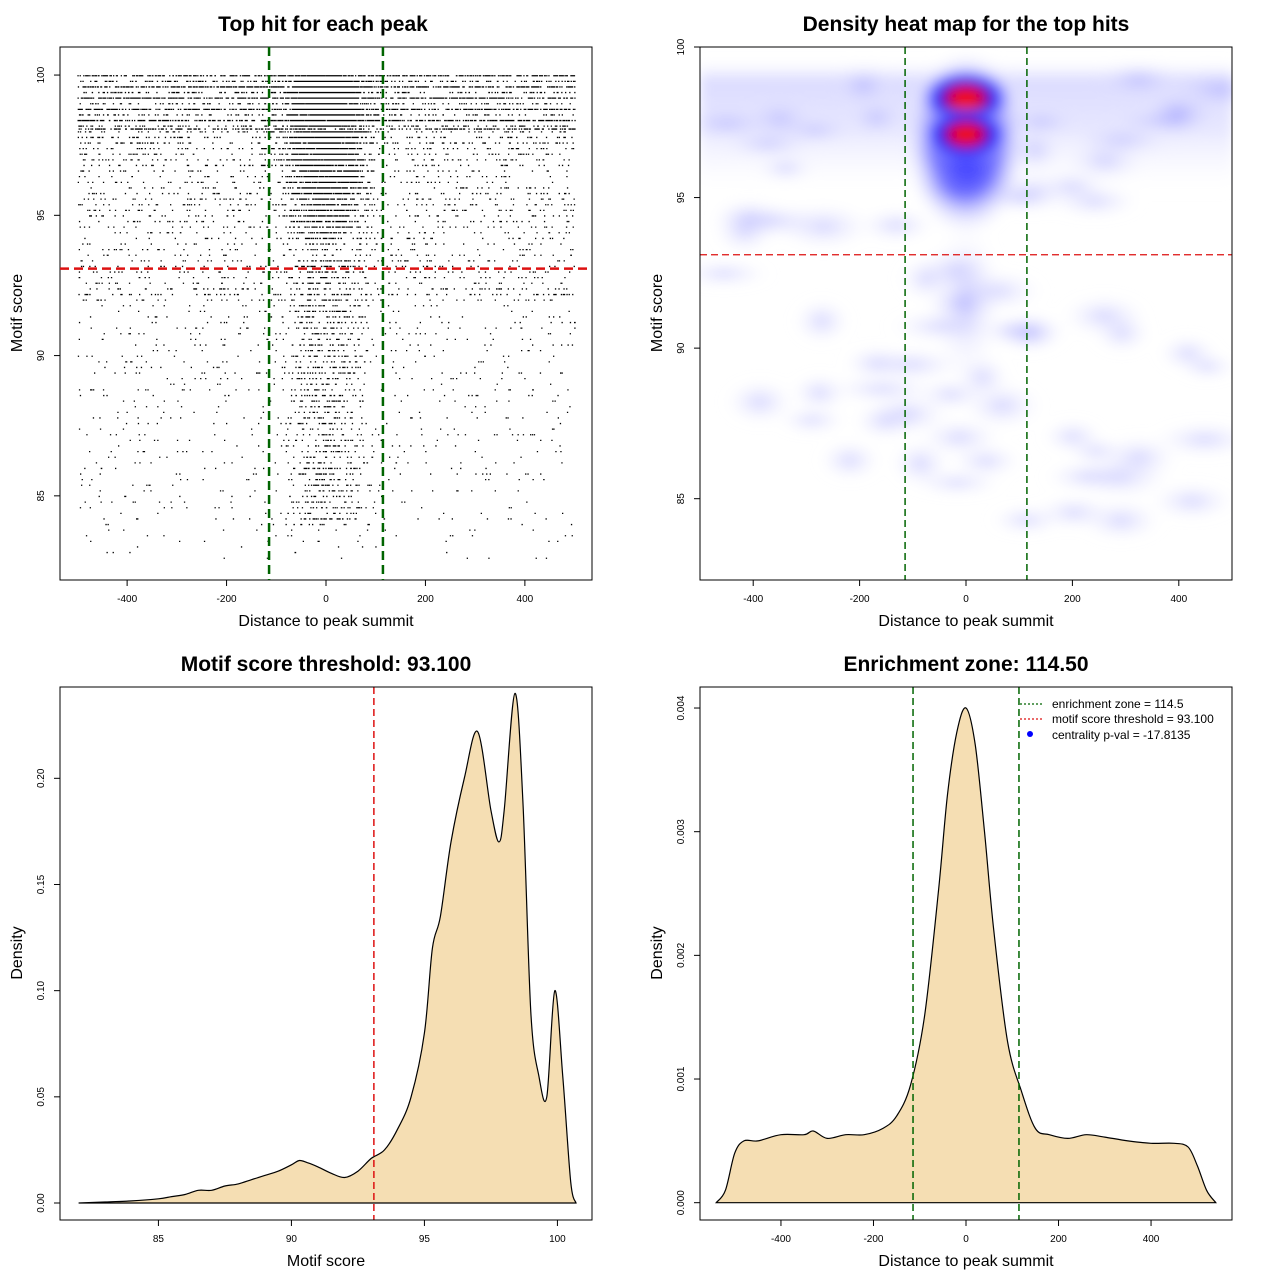  I want to click on y-tick-label: 0.003, so click(681, 831).